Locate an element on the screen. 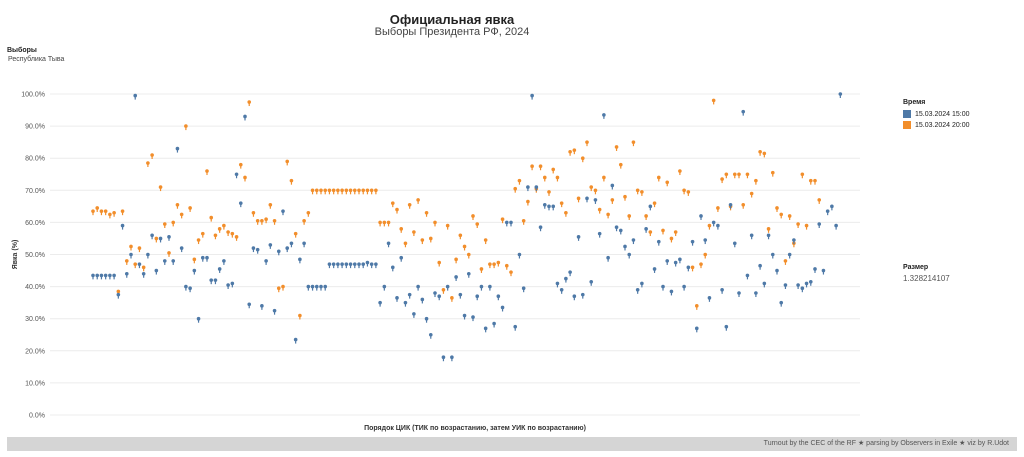 This screenshot has height=457, width=1024. legend-title: Время is located at coordinates (914, 102).